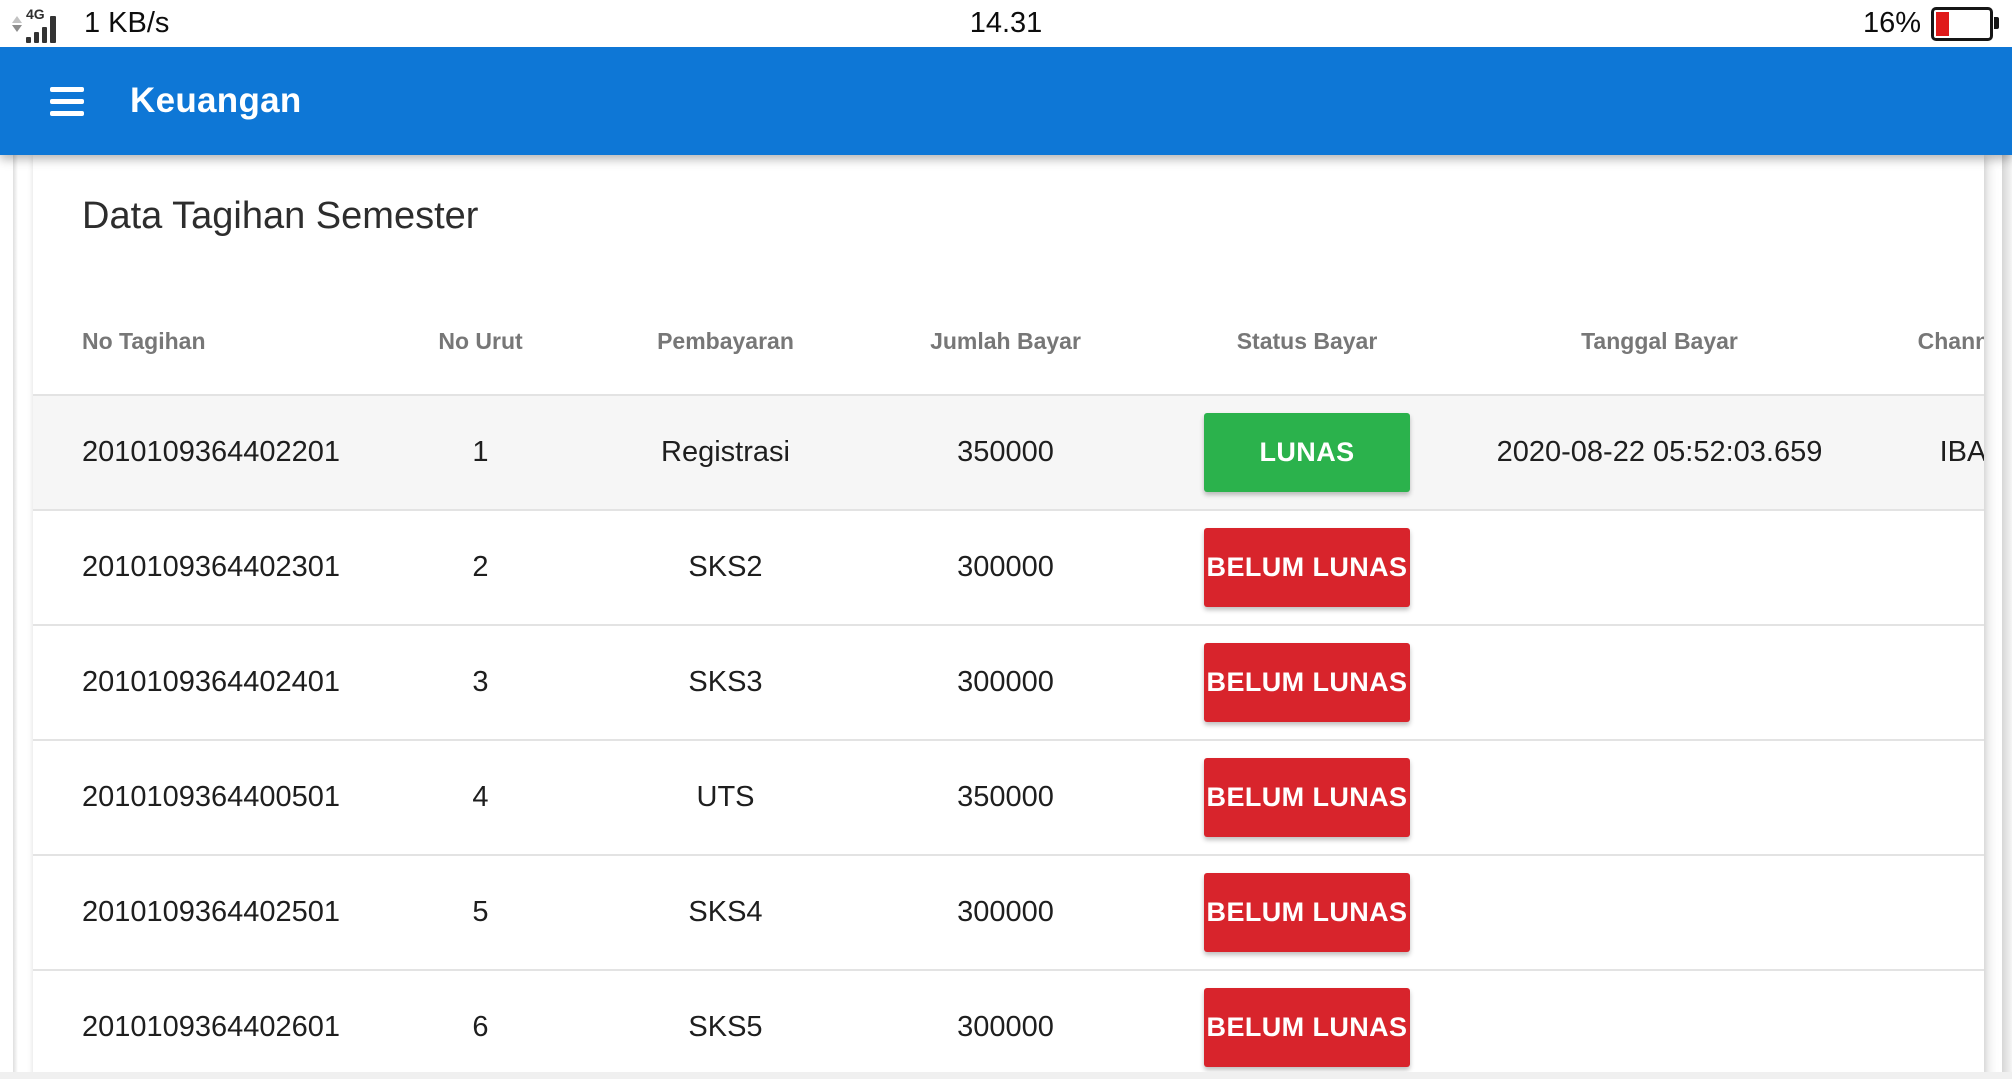 Image resolution: width=2012 pixels, height=1079 pixels. What do you see at coordinates (1006, 101) in the screenshot?
I see `app-bar: Keuangan` at bounding box center [1006, 101].